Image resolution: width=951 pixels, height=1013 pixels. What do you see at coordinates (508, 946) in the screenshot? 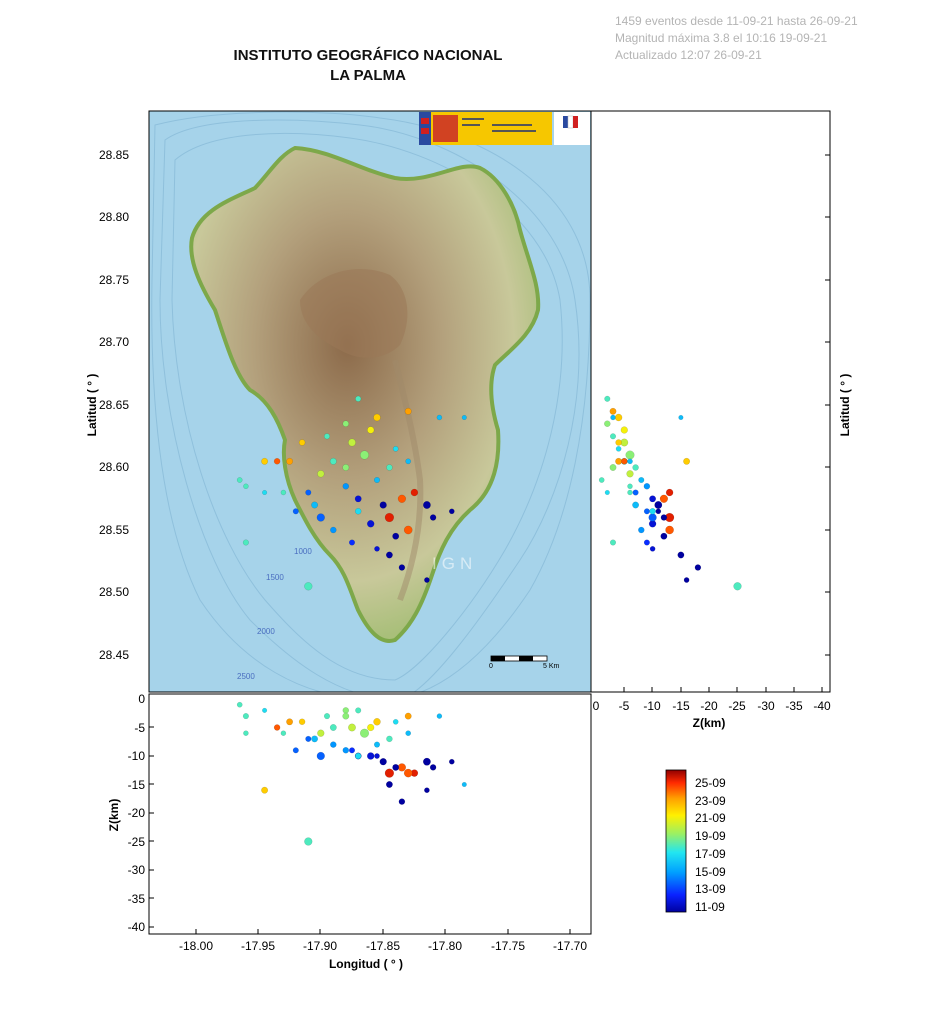
I see `lon-tick-label: -17.75` at bounding box center [508, 946].